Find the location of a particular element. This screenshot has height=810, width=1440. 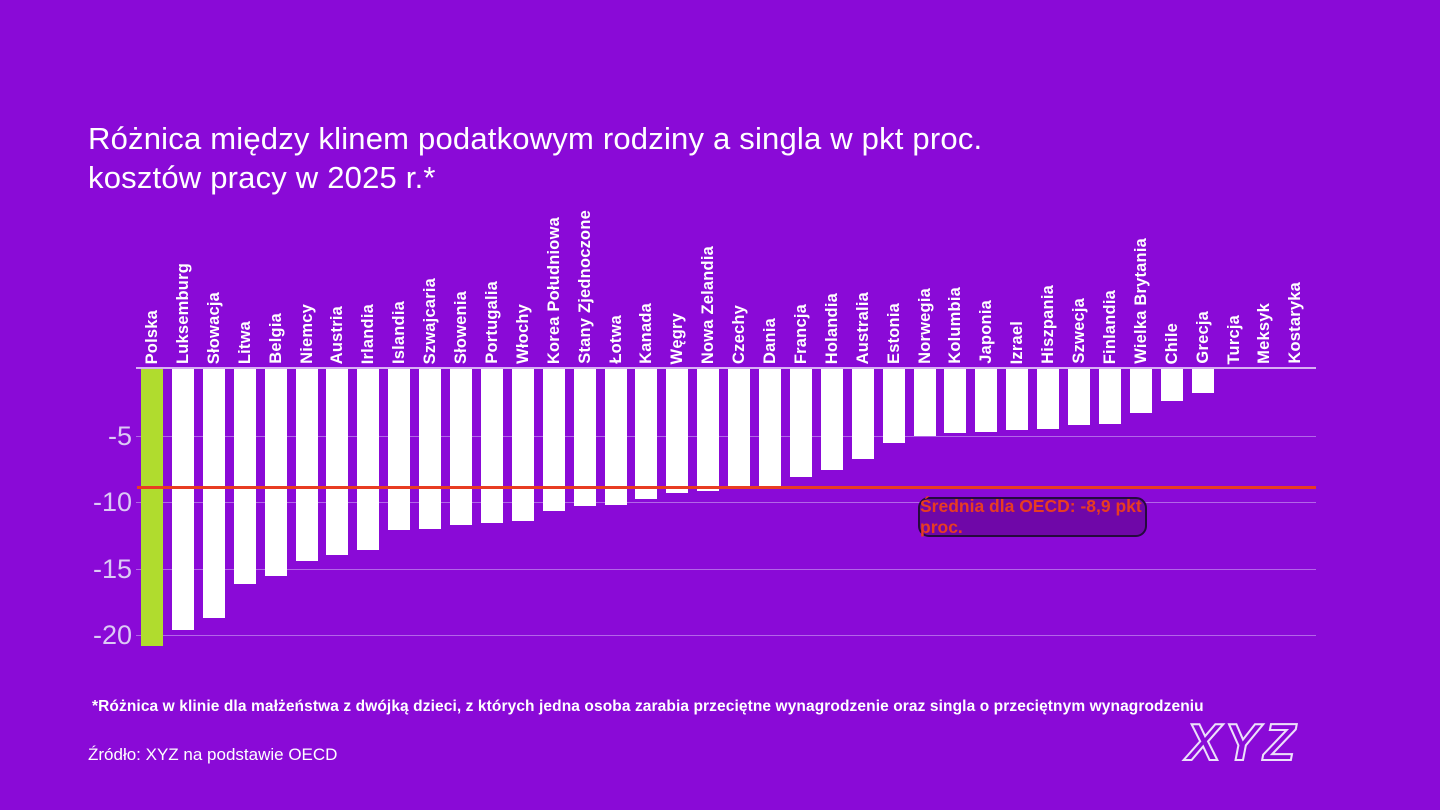

country-label: Włochy is located at coordinates (522, 334).